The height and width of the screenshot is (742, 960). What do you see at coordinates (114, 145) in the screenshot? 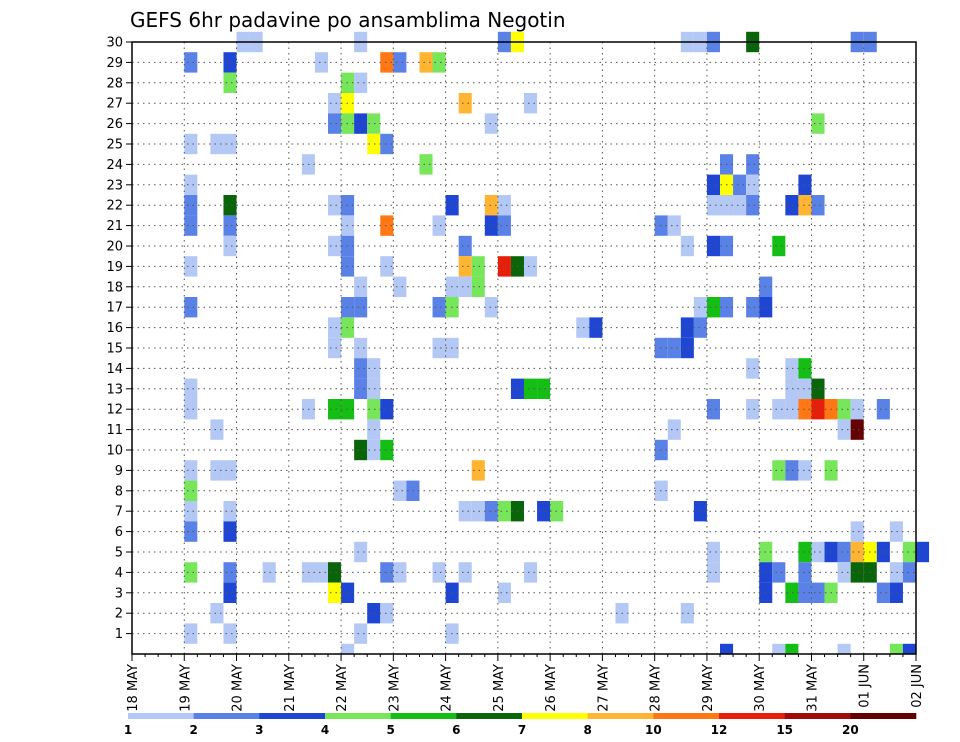
I see `y-tick-label: 25` at bounding box center [114, 145].